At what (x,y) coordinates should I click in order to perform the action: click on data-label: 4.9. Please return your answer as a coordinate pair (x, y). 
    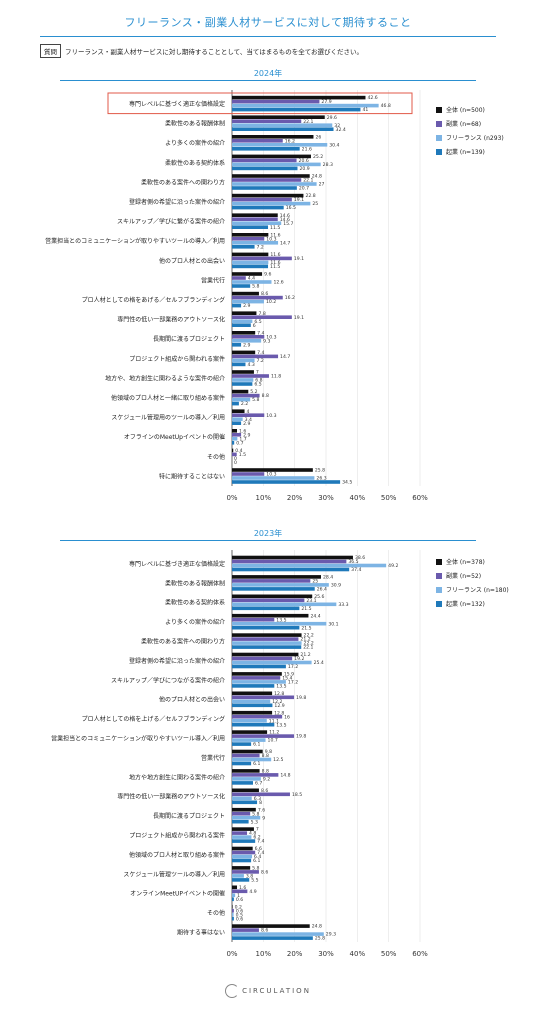
    Looking at the image, I should click on (252, 892).